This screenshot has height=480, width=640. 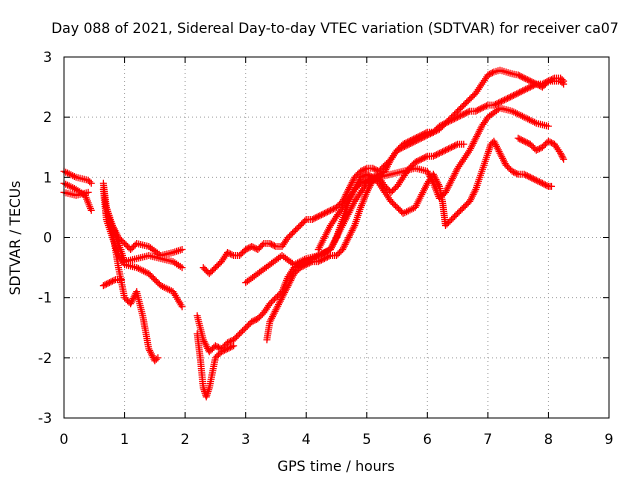 I want to click on x-tick-label: 7, so click(x=487, y=440).